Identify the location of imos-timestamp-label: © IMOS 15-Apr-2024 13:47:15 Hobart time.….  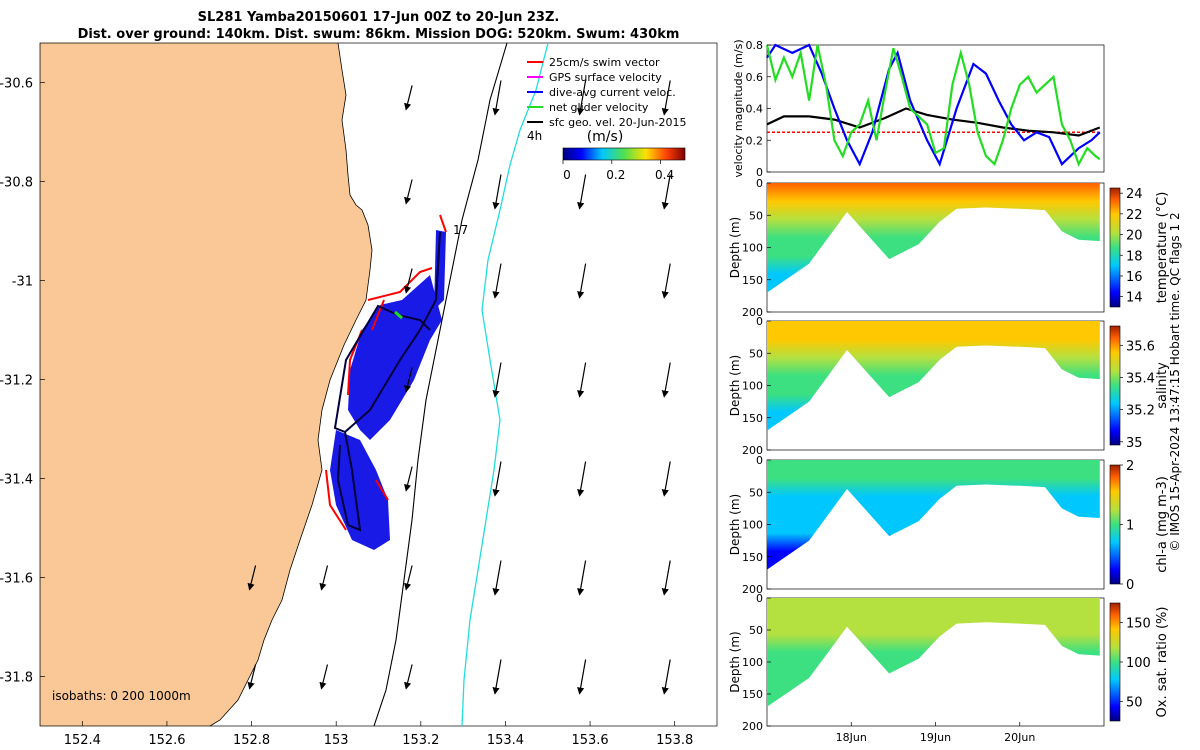
(1175, 382).